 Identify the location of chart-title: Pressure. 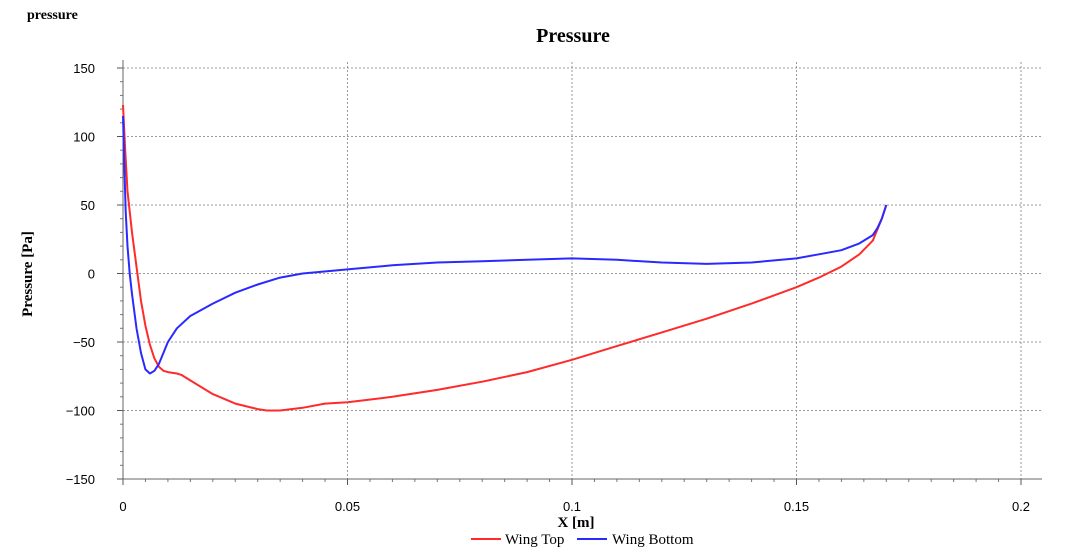
(573, 36).